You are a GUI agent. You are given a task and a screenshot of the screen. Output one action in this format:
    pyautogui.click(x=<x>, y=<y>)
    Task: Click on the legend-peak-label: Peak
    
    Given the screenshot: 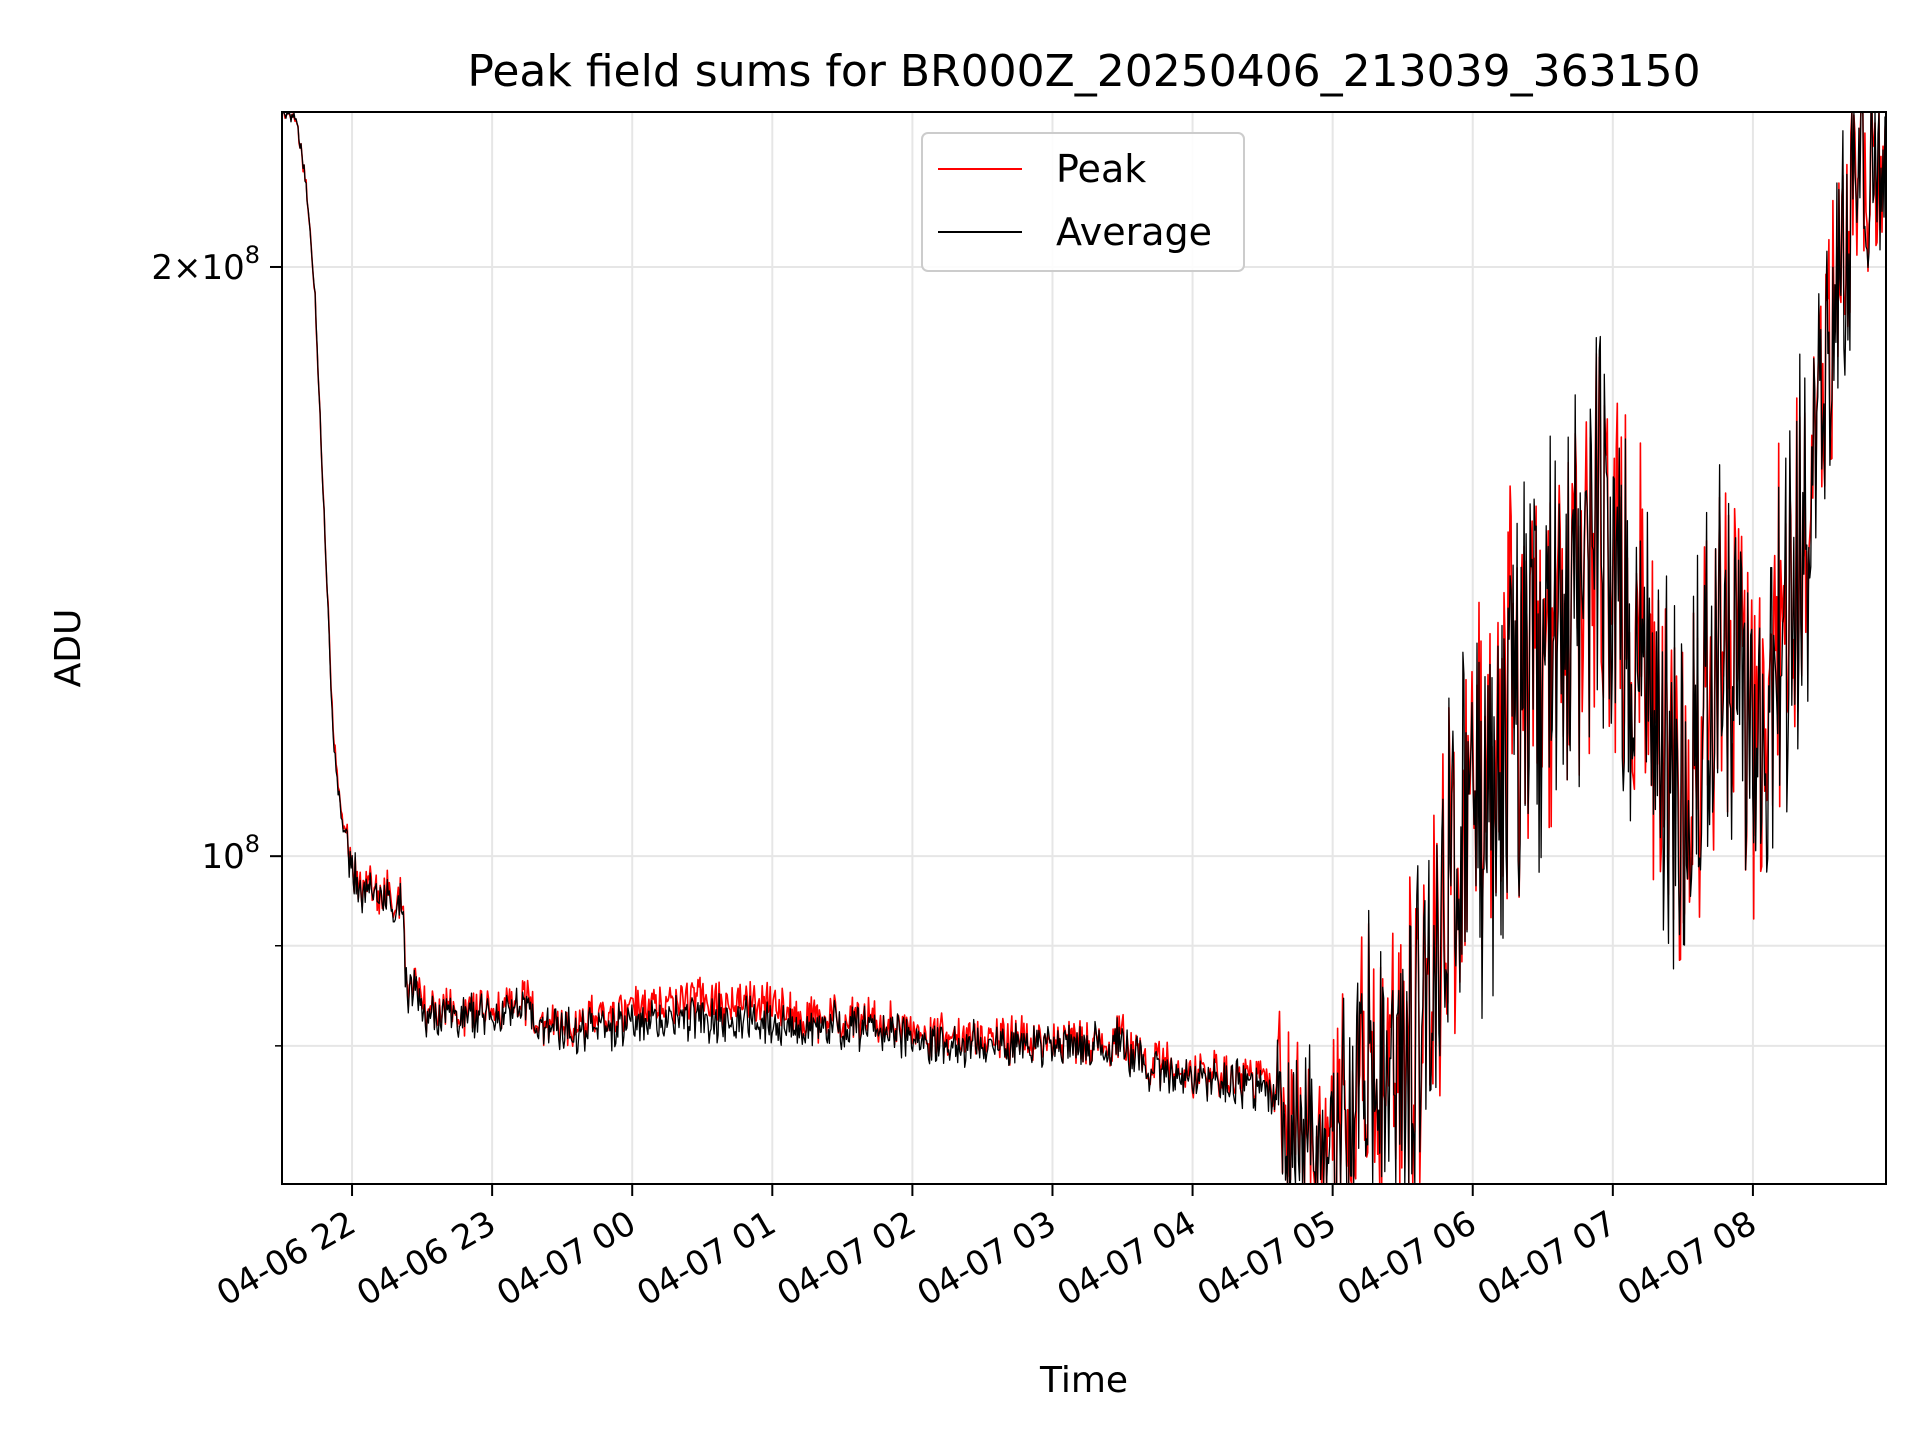 What is the action you would take?
    pyautogui.click(x=1101, y=169)
    